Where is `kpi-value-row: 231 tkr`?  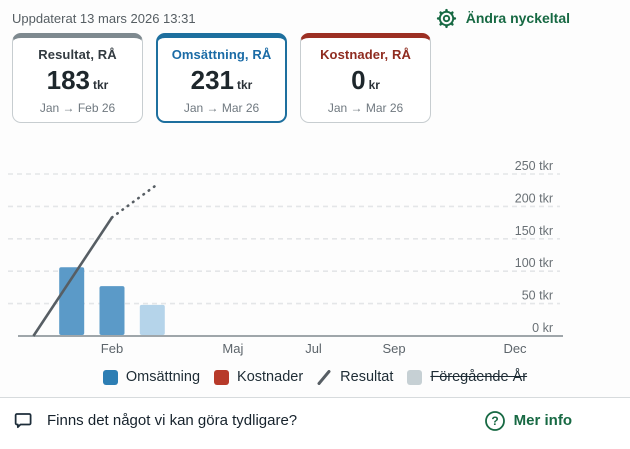
kpi-value-row: 231 tkr is located at coordinates (221, 80).